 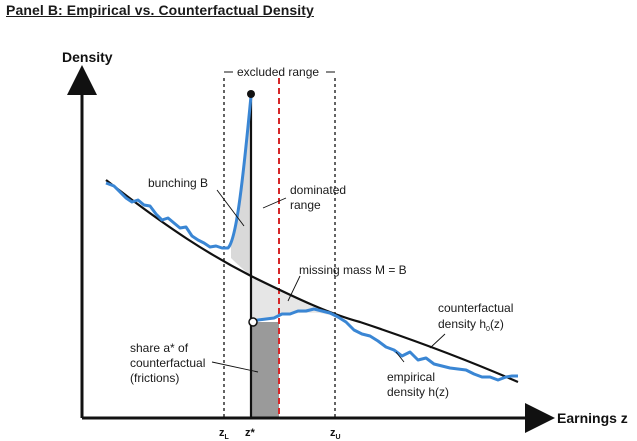 I want to click on dominated-leader, so click(x=274, y=203).